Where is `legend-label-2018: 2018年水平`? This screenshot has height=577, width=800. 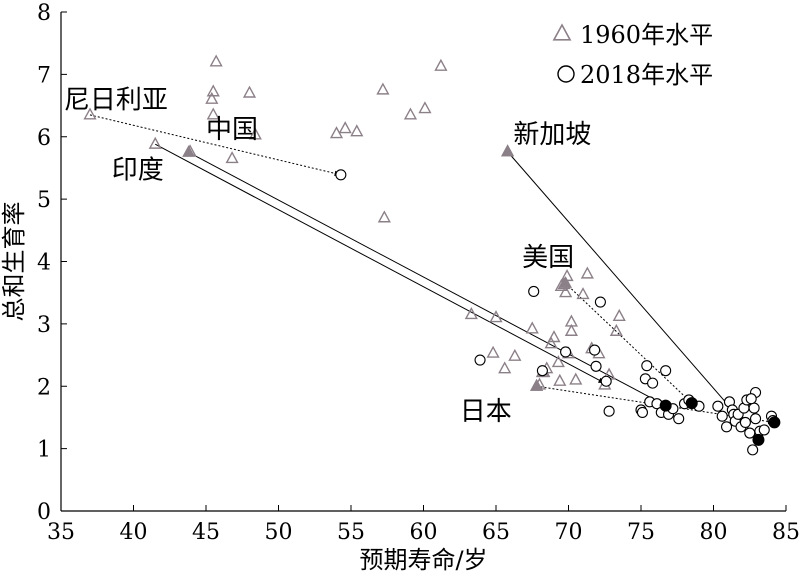 legend-label-2018: 2018年水平 is located at coordinates (646, 75).